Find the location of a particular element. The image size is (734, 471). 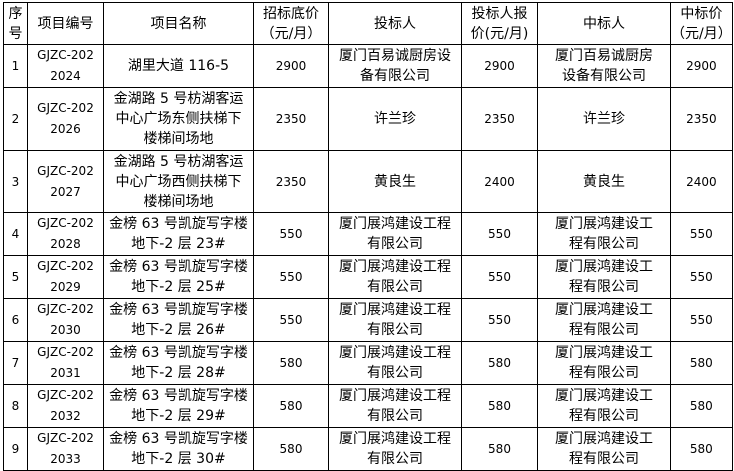

winning-price-line: 2900 is located at coordinates (701, 66).